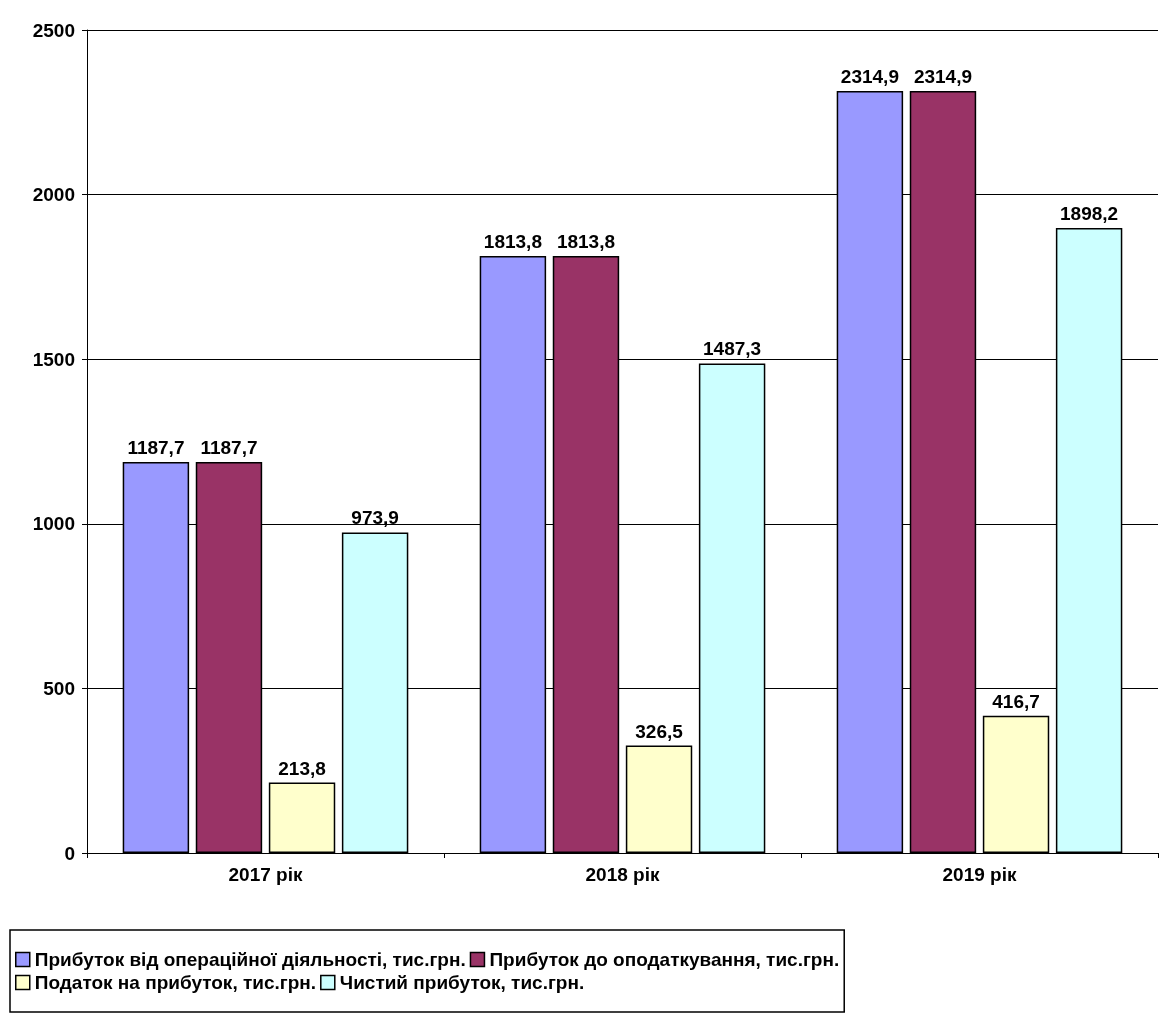 This screenshot has height=1034, width=1160. What do you see at coordinates (69, 853) in the screenshot?
I see `y-tick-label: 0` at bounding box center [69, 853].